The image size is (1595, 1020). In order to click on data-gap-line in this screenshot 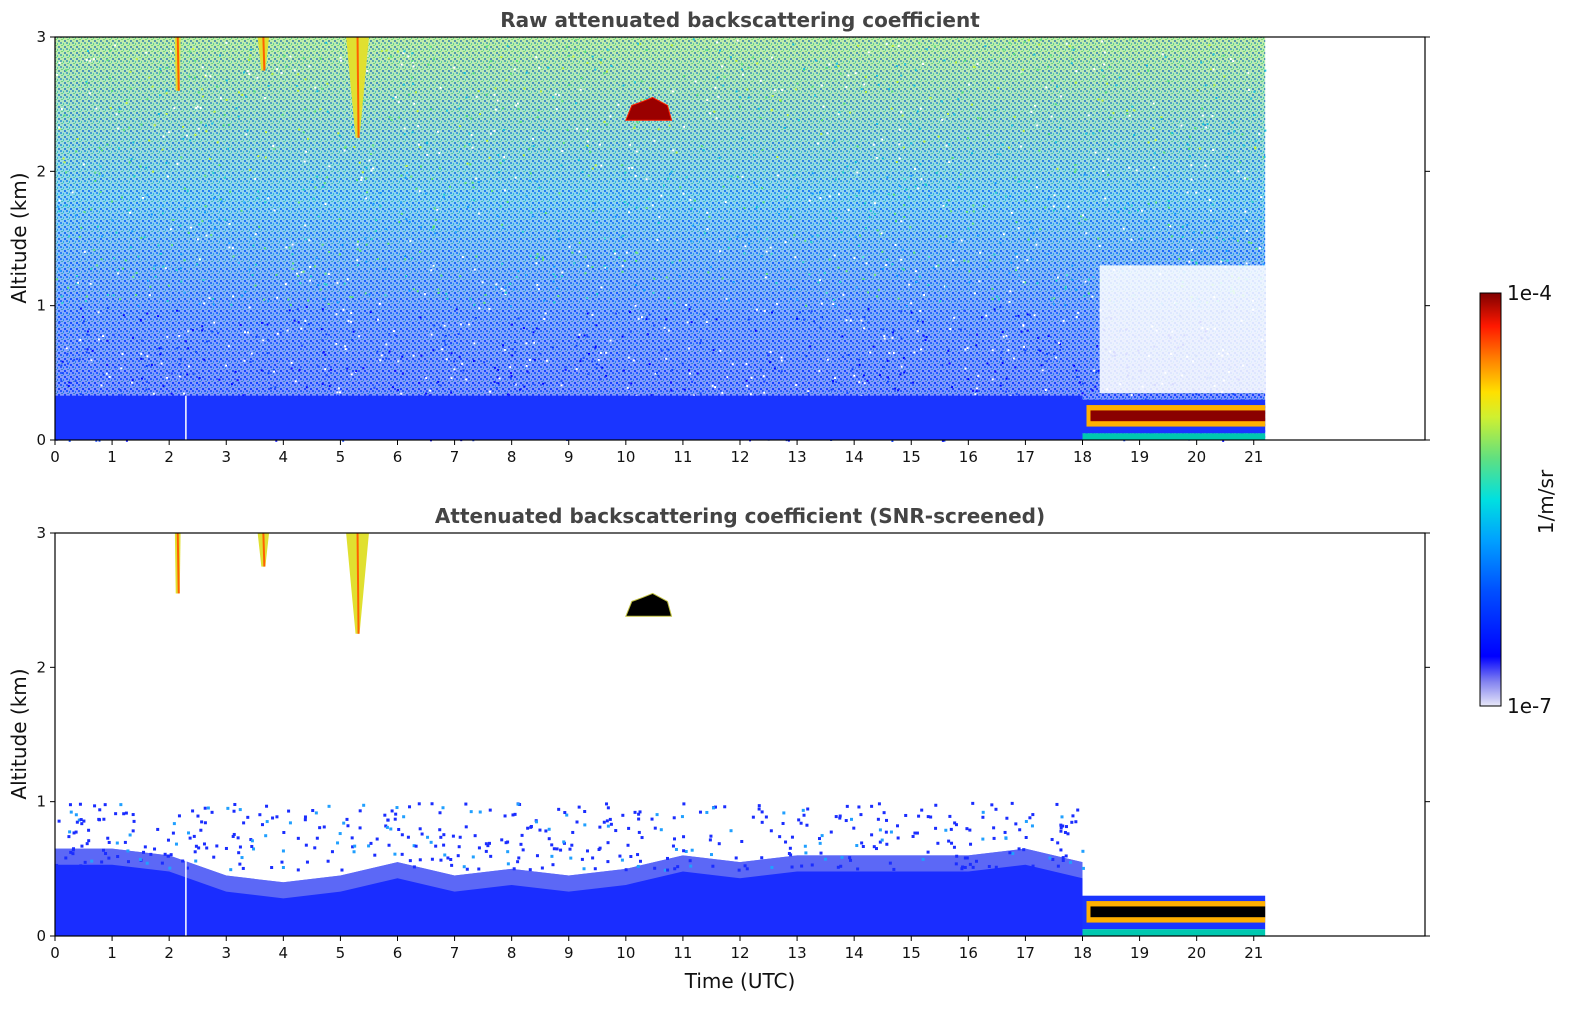, I will do `click(186, 894)`.